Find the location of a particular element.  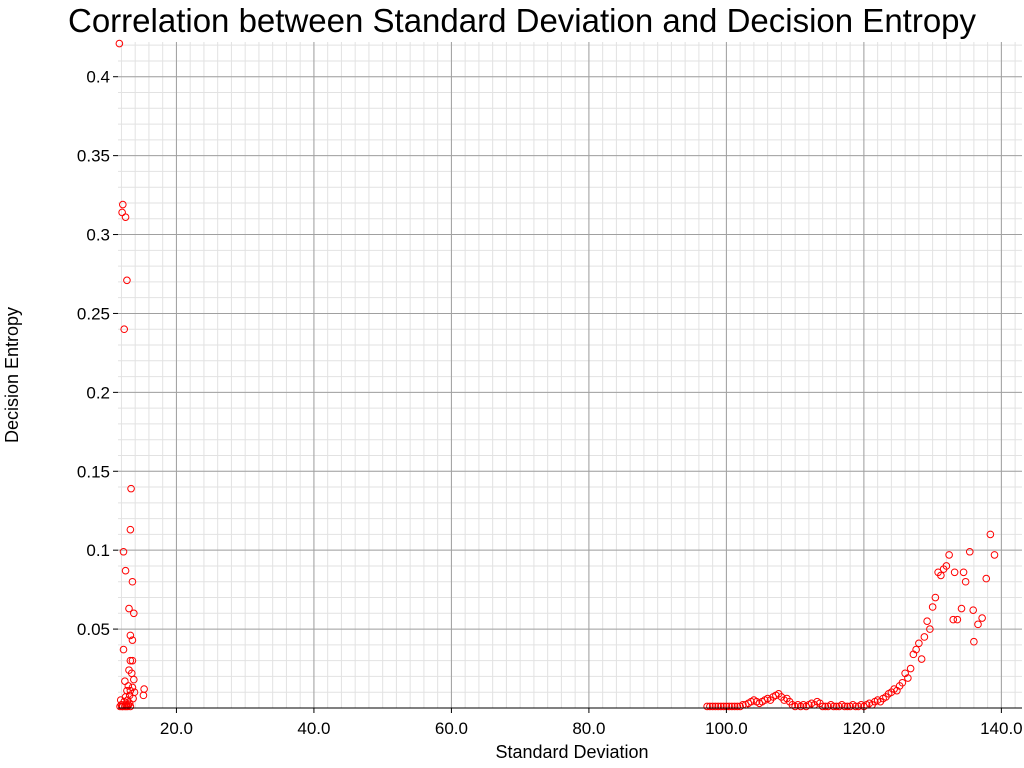

y-axis-ticks: 0.05 0.1 0.15 0.2 0.25 0.3 0.35 0.4 is located at coordinates (97, 353).